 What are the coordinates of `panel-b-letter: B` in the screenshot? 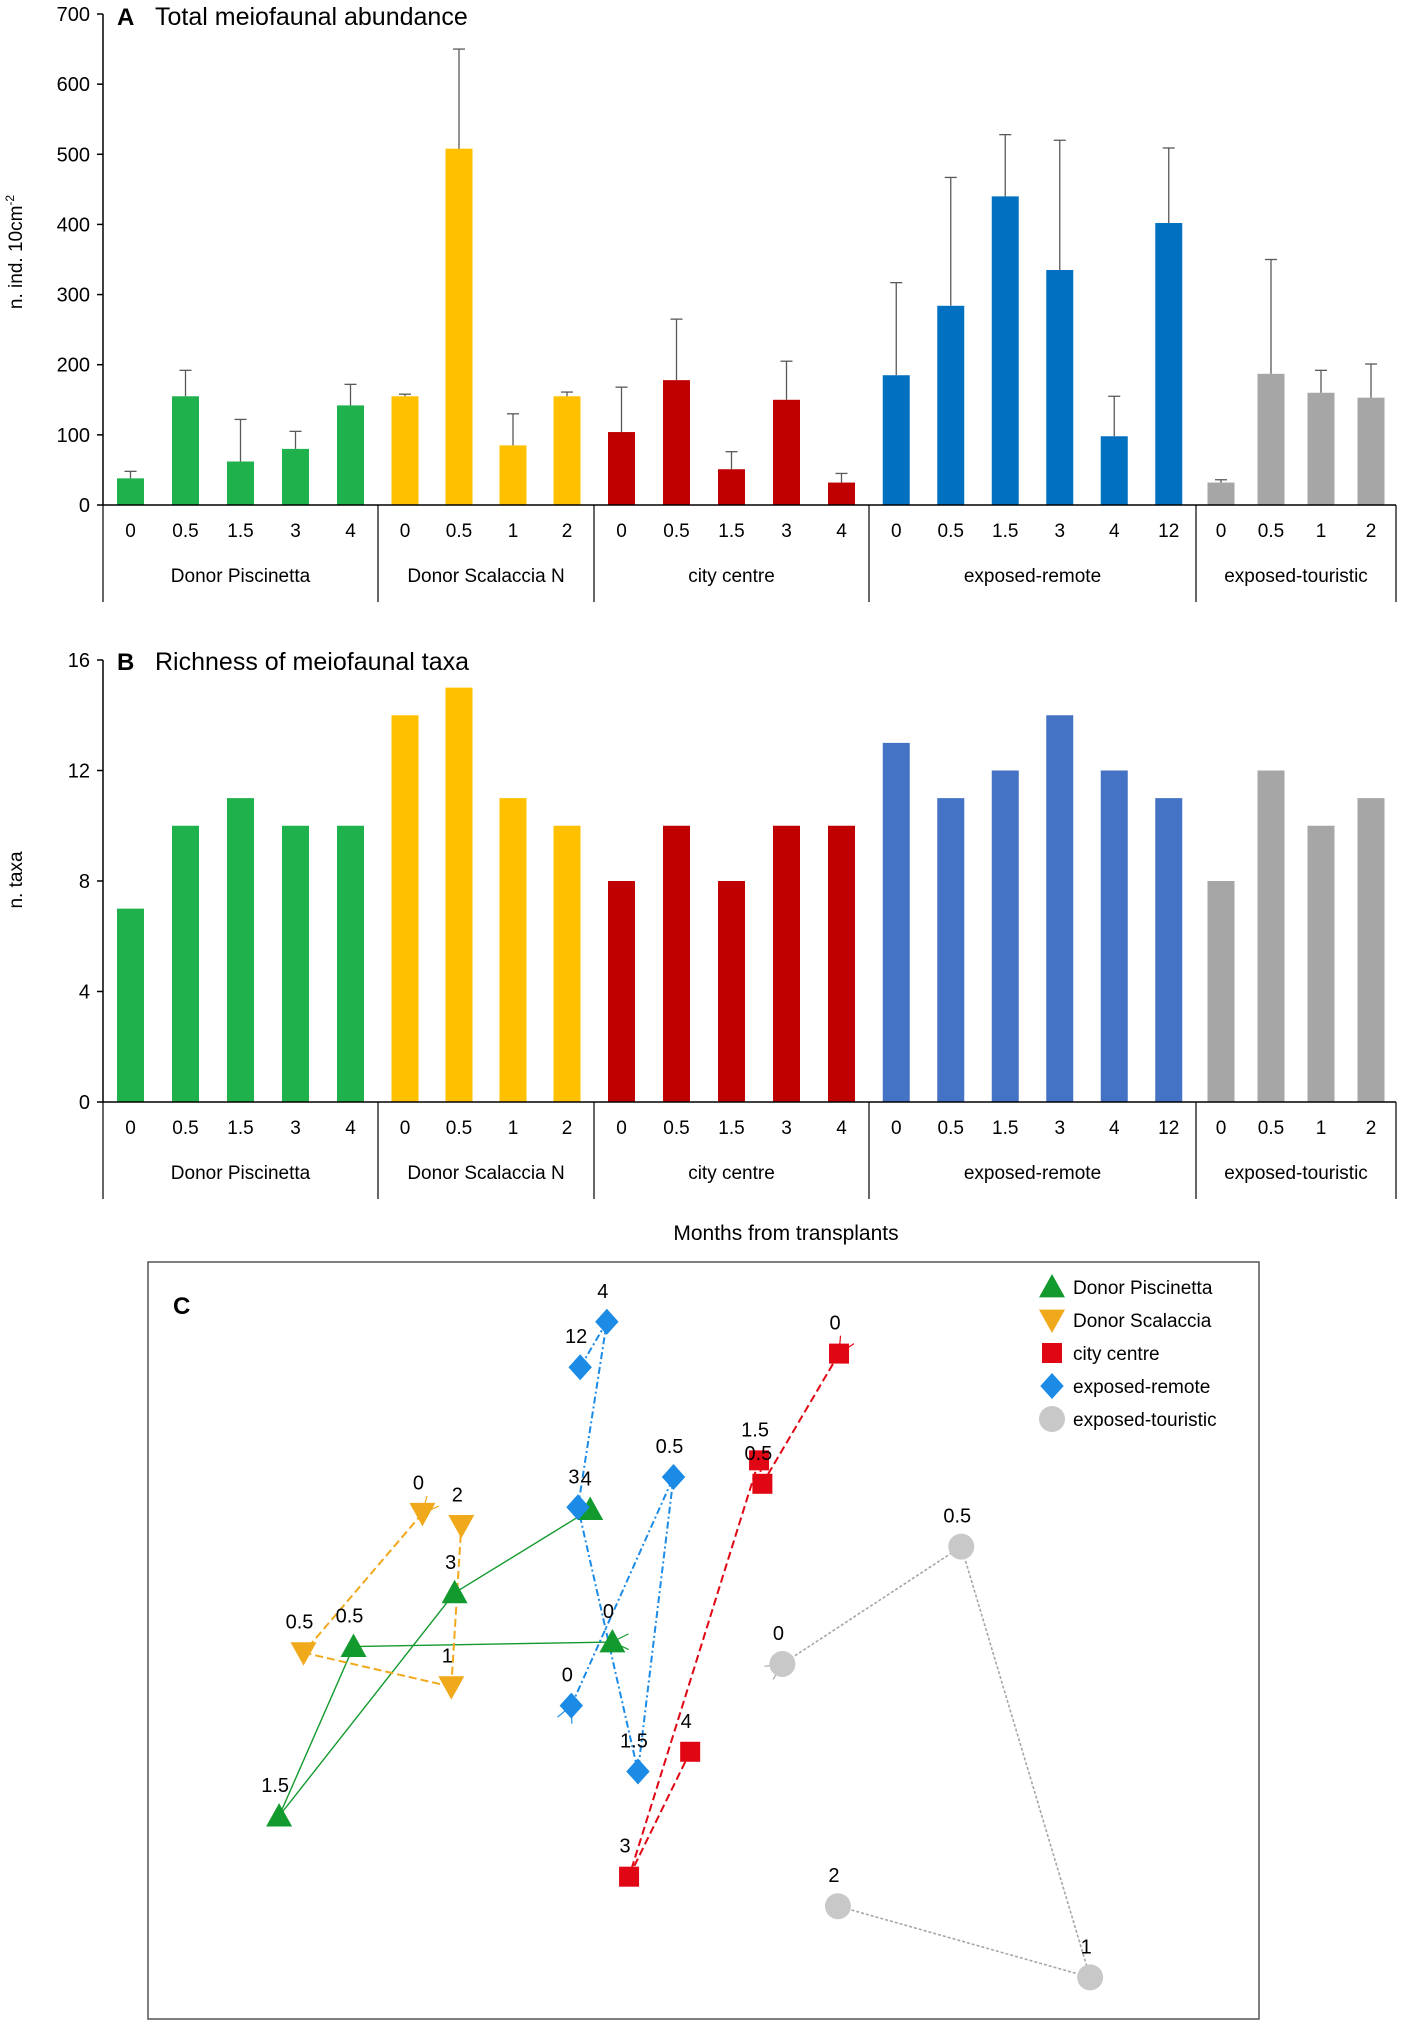 It's located at (125, 662).